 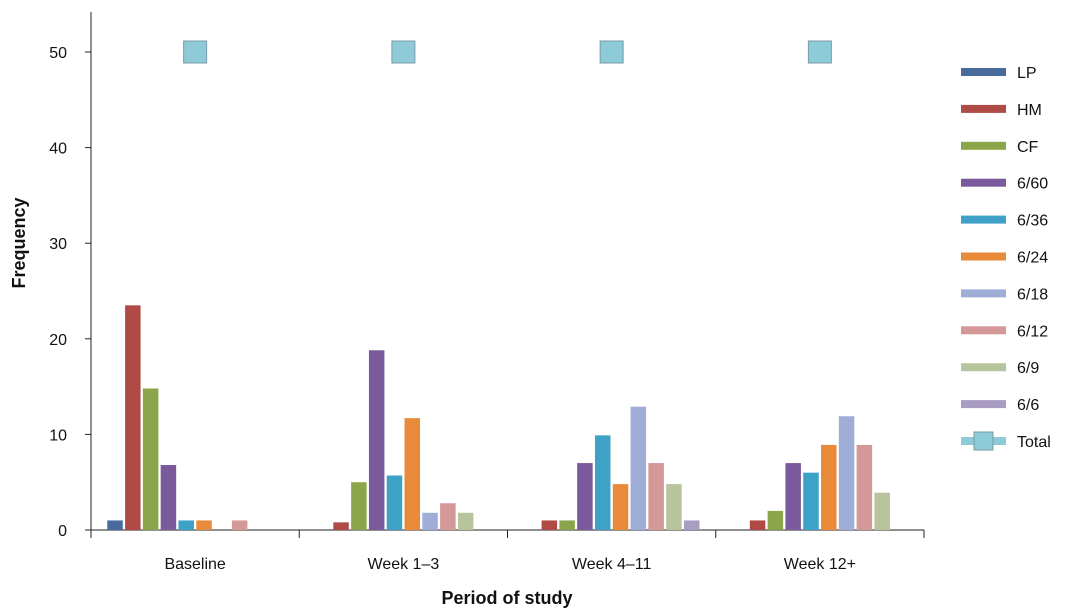 I want to click on x-tick-label: Week 1–3, so click(x=404, y=564).